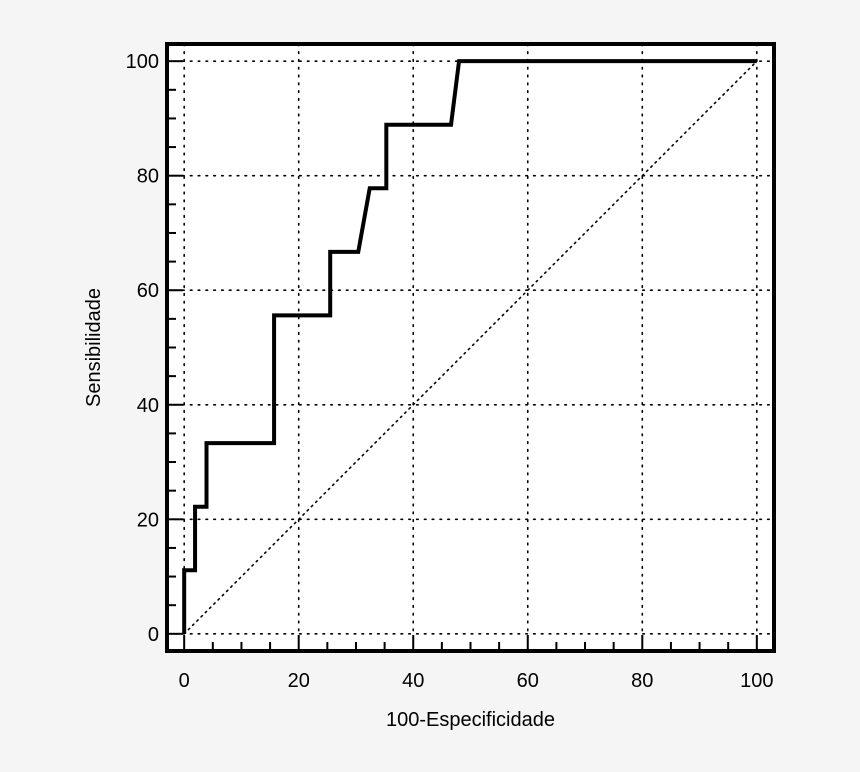 This screenshot has height=772, width=860. What do you see at coordinates (642, 681) in the screenshot?
I see `x-tick-label: 80` at bounding box center [642, 681].